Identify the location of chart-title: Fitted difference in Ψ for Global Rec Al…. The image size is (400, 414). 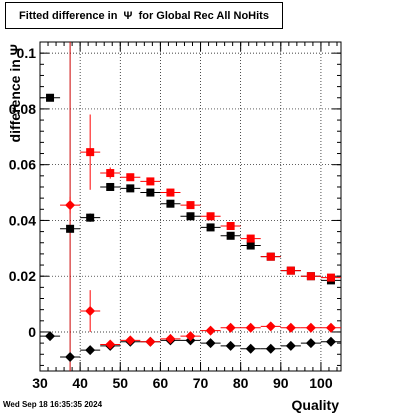
(144, 15).